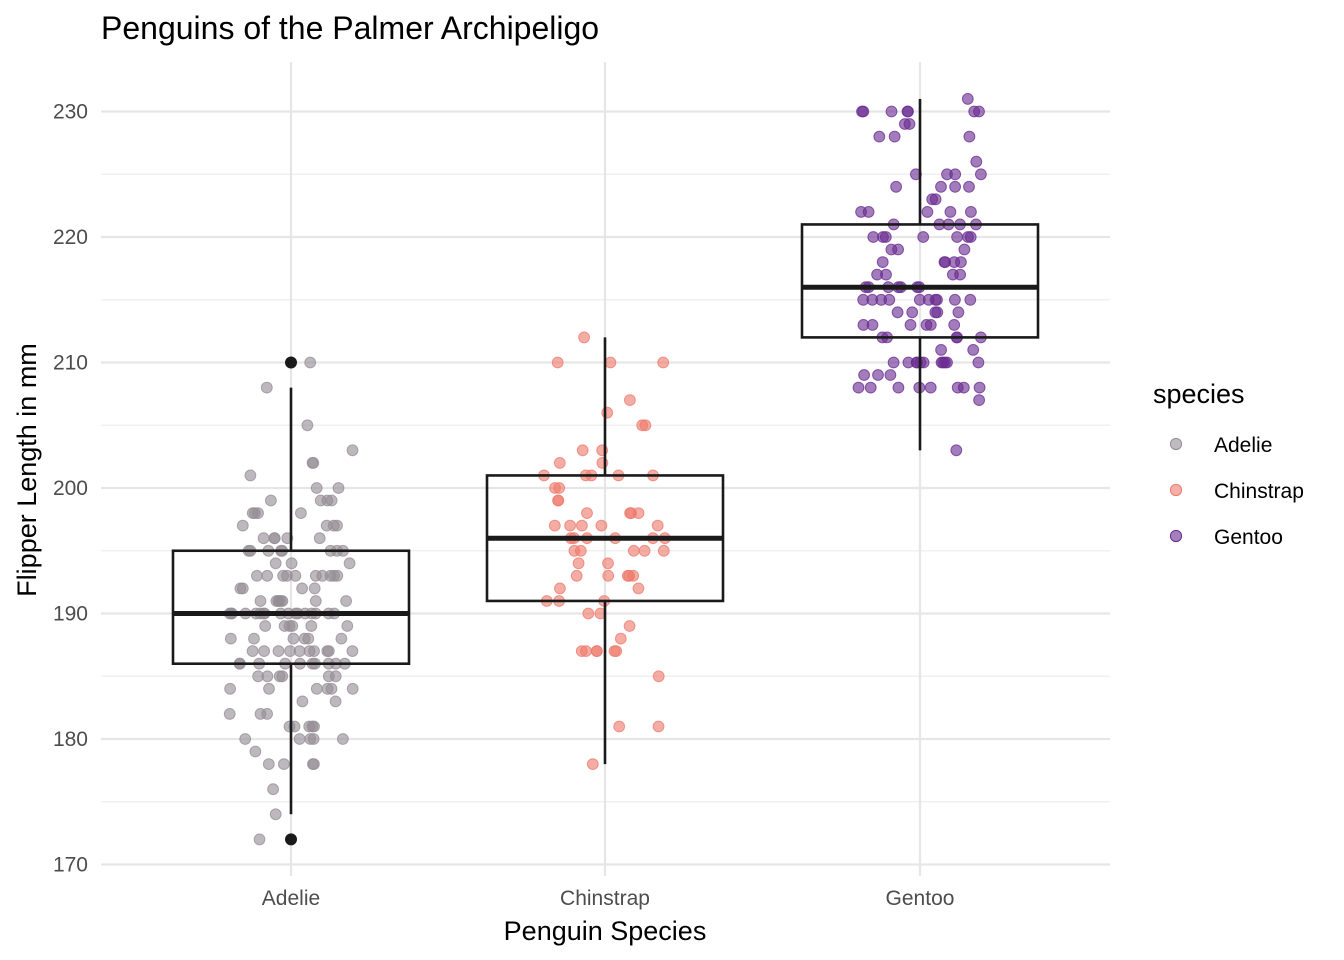 The height and width of the screenshot is (960, 1344). I want to click on legend-label: Adelie, so click(1243, 445).